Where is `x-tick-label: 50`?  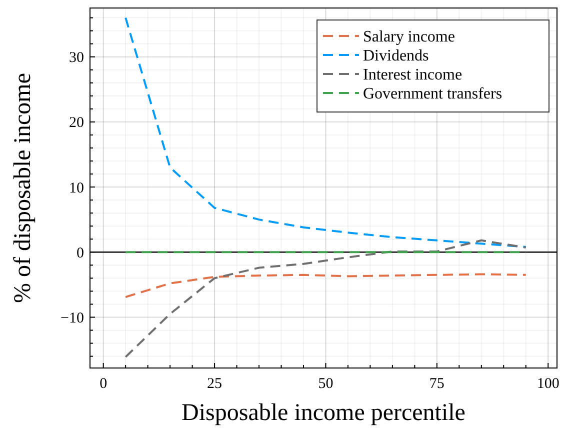
x-tick-label: 50 is located at coordinates (326, 384).